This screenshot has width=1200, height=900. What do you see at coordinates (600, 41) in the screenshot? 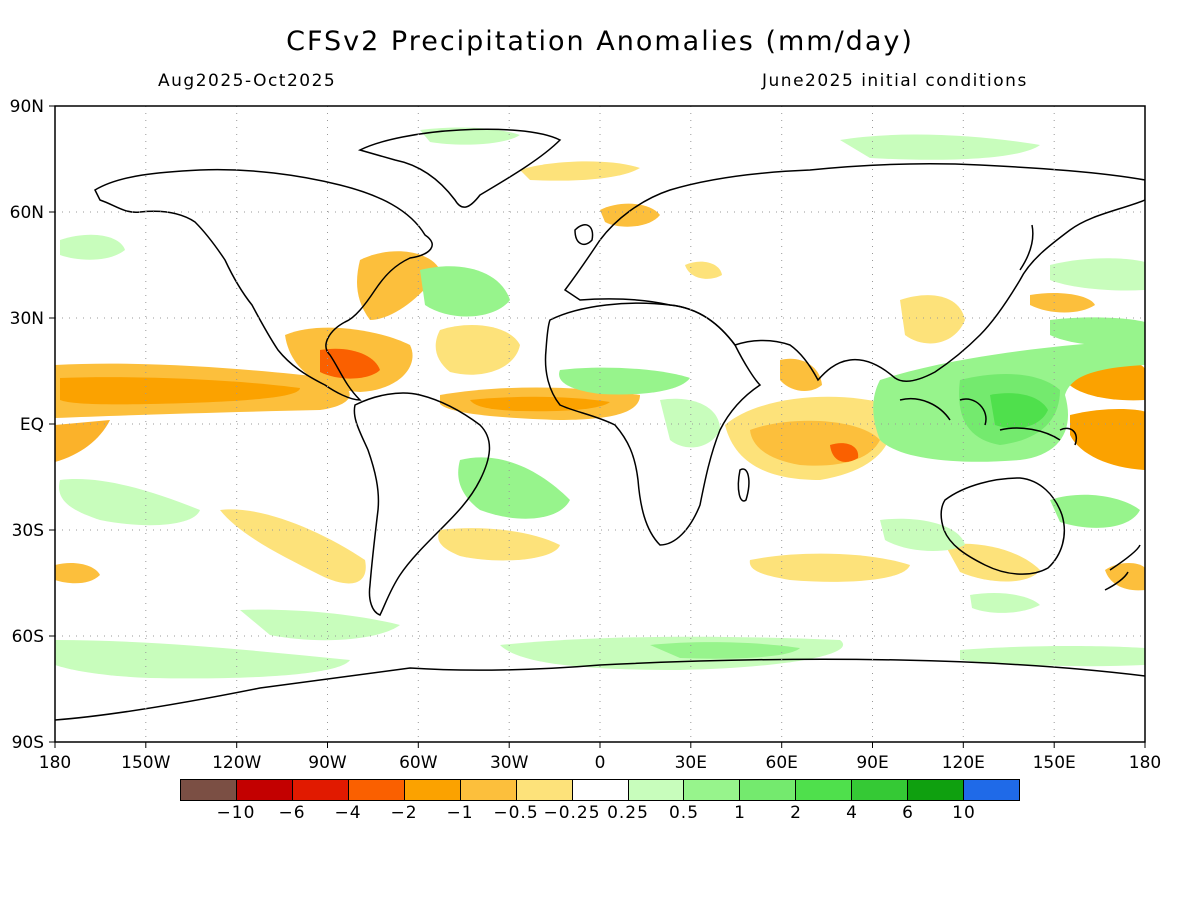
I see `map-title: CFSv2 Precipitation Anomalies (mm/day)` at bounding box center [600, 41].